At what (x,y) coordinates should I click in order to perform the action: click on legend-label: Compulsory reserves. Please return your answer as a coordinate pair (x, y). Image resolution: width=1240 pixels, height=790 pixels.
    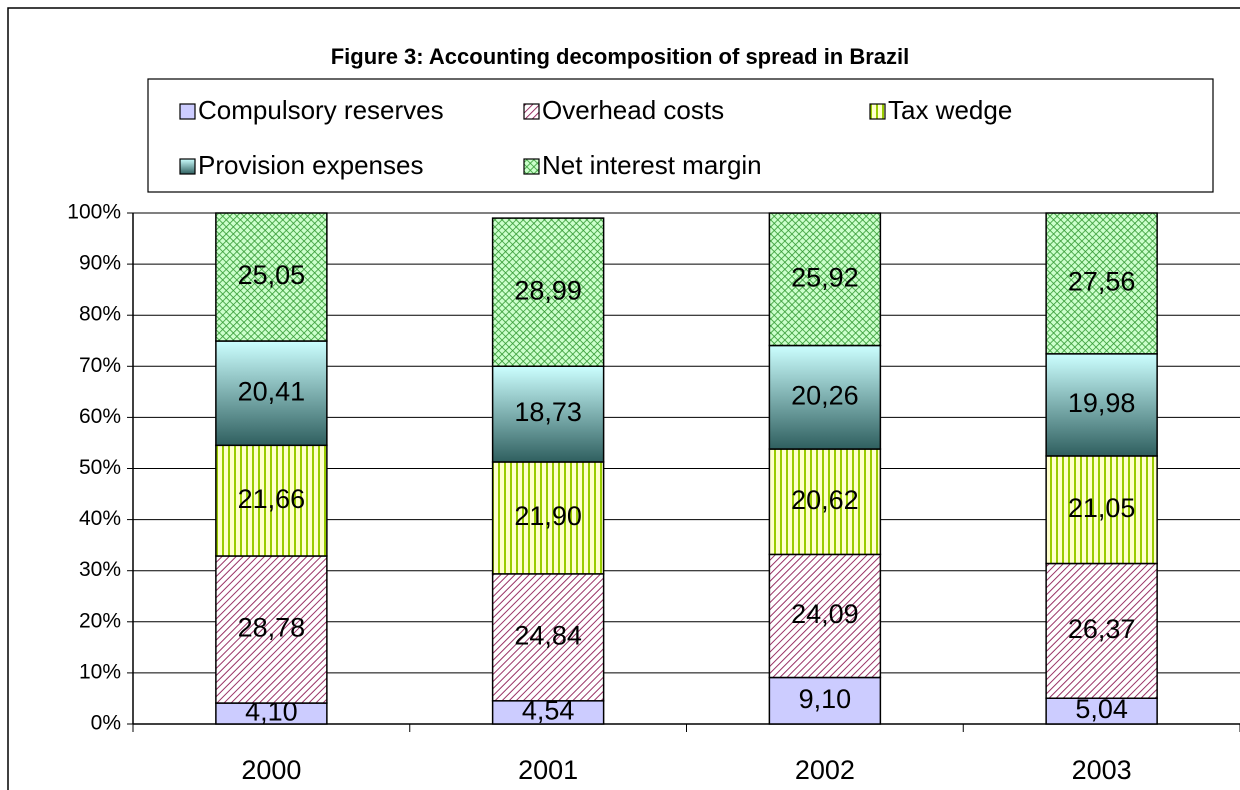
    Looking at the image, I should click on (321, 110).